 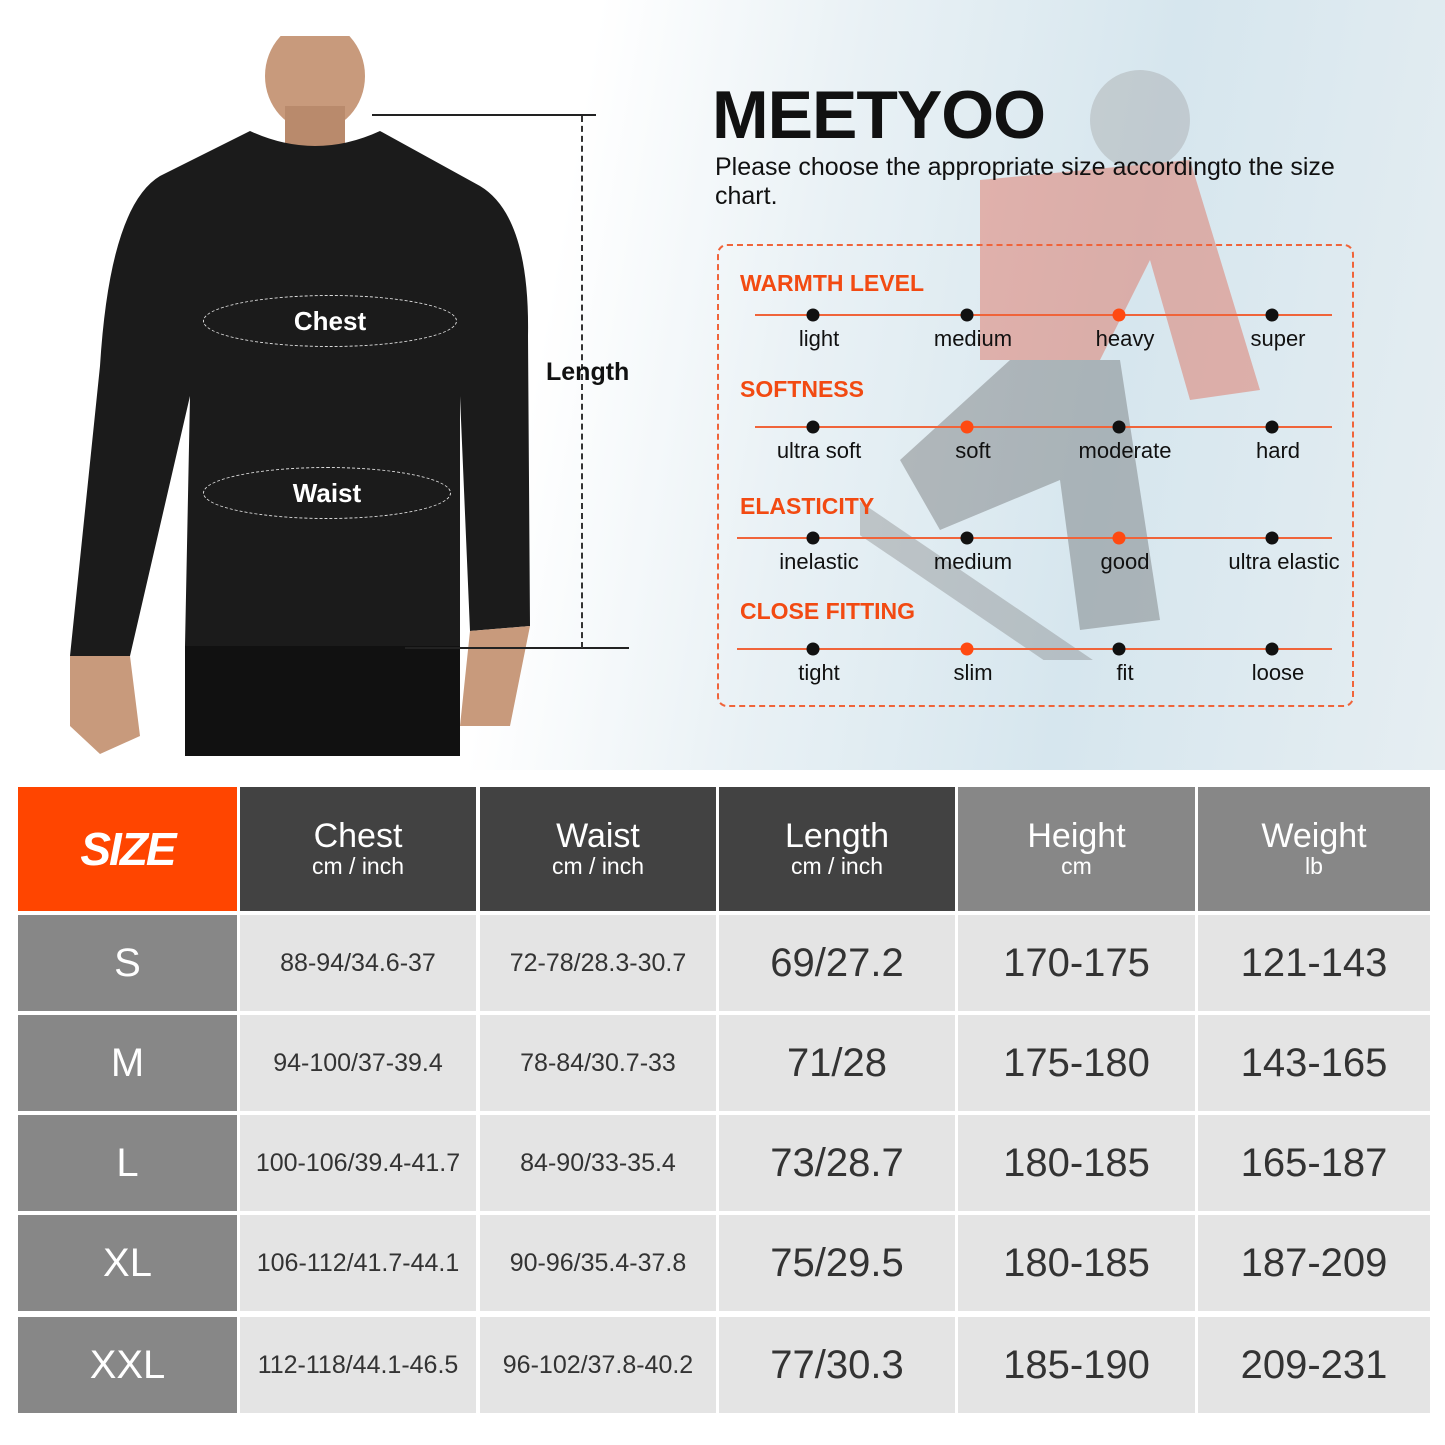 I want to click on size-cell: XL, so click(x=127, y=1263).